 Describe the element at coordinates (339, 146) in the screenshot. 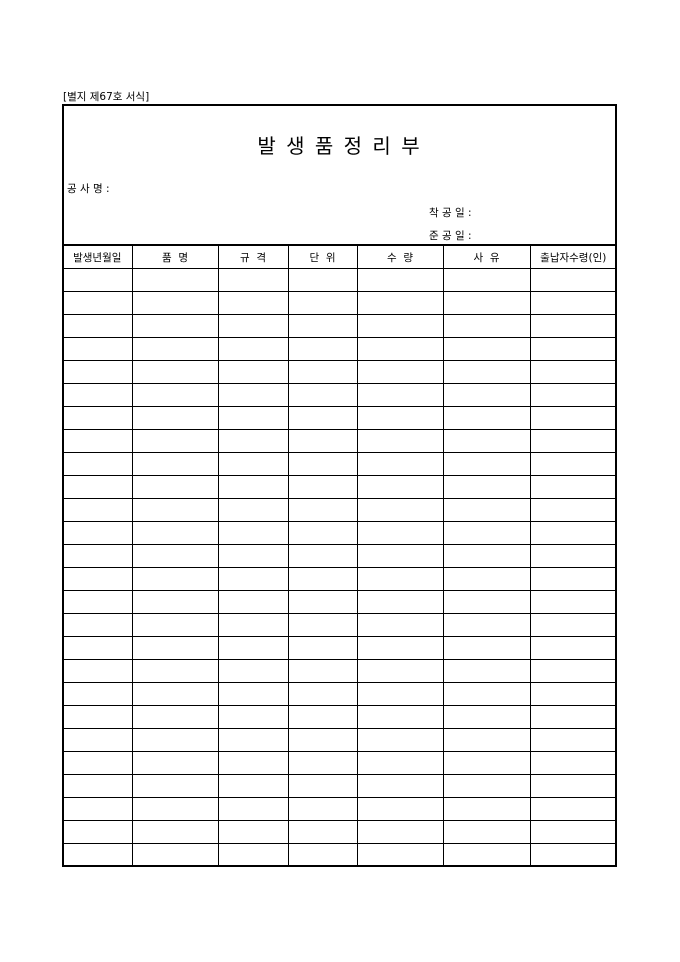

I see `form-title: 발 생 품 정 리 부` at that location.